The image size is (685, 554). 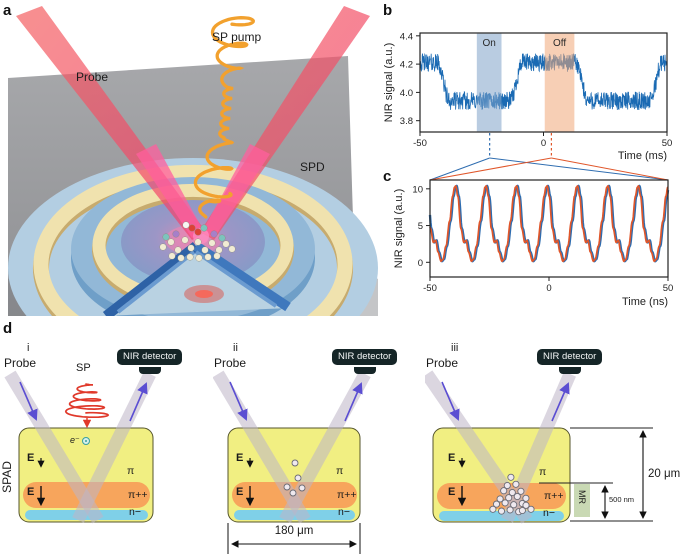 I want to click on nir-detector-iii: NIR detector, so click(x=570, y=357).